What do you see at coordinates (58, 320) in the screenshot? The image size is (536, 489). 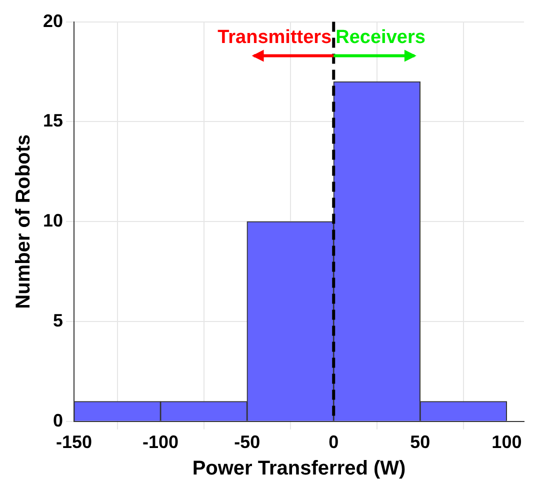 I see `y-tick-label: 5` at bounding box center [58, 320].